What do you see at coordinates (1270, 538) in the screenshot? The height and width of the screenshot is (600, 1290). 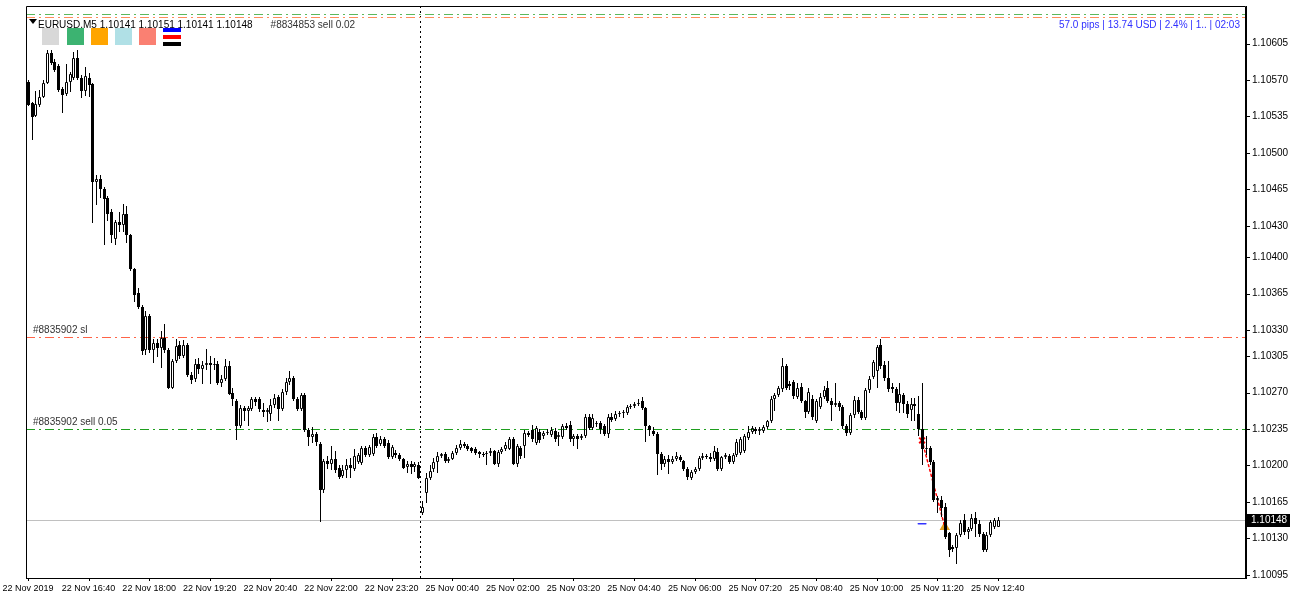 I see `y-tick-label: 1.10130` at bounding box center [1270, 538].